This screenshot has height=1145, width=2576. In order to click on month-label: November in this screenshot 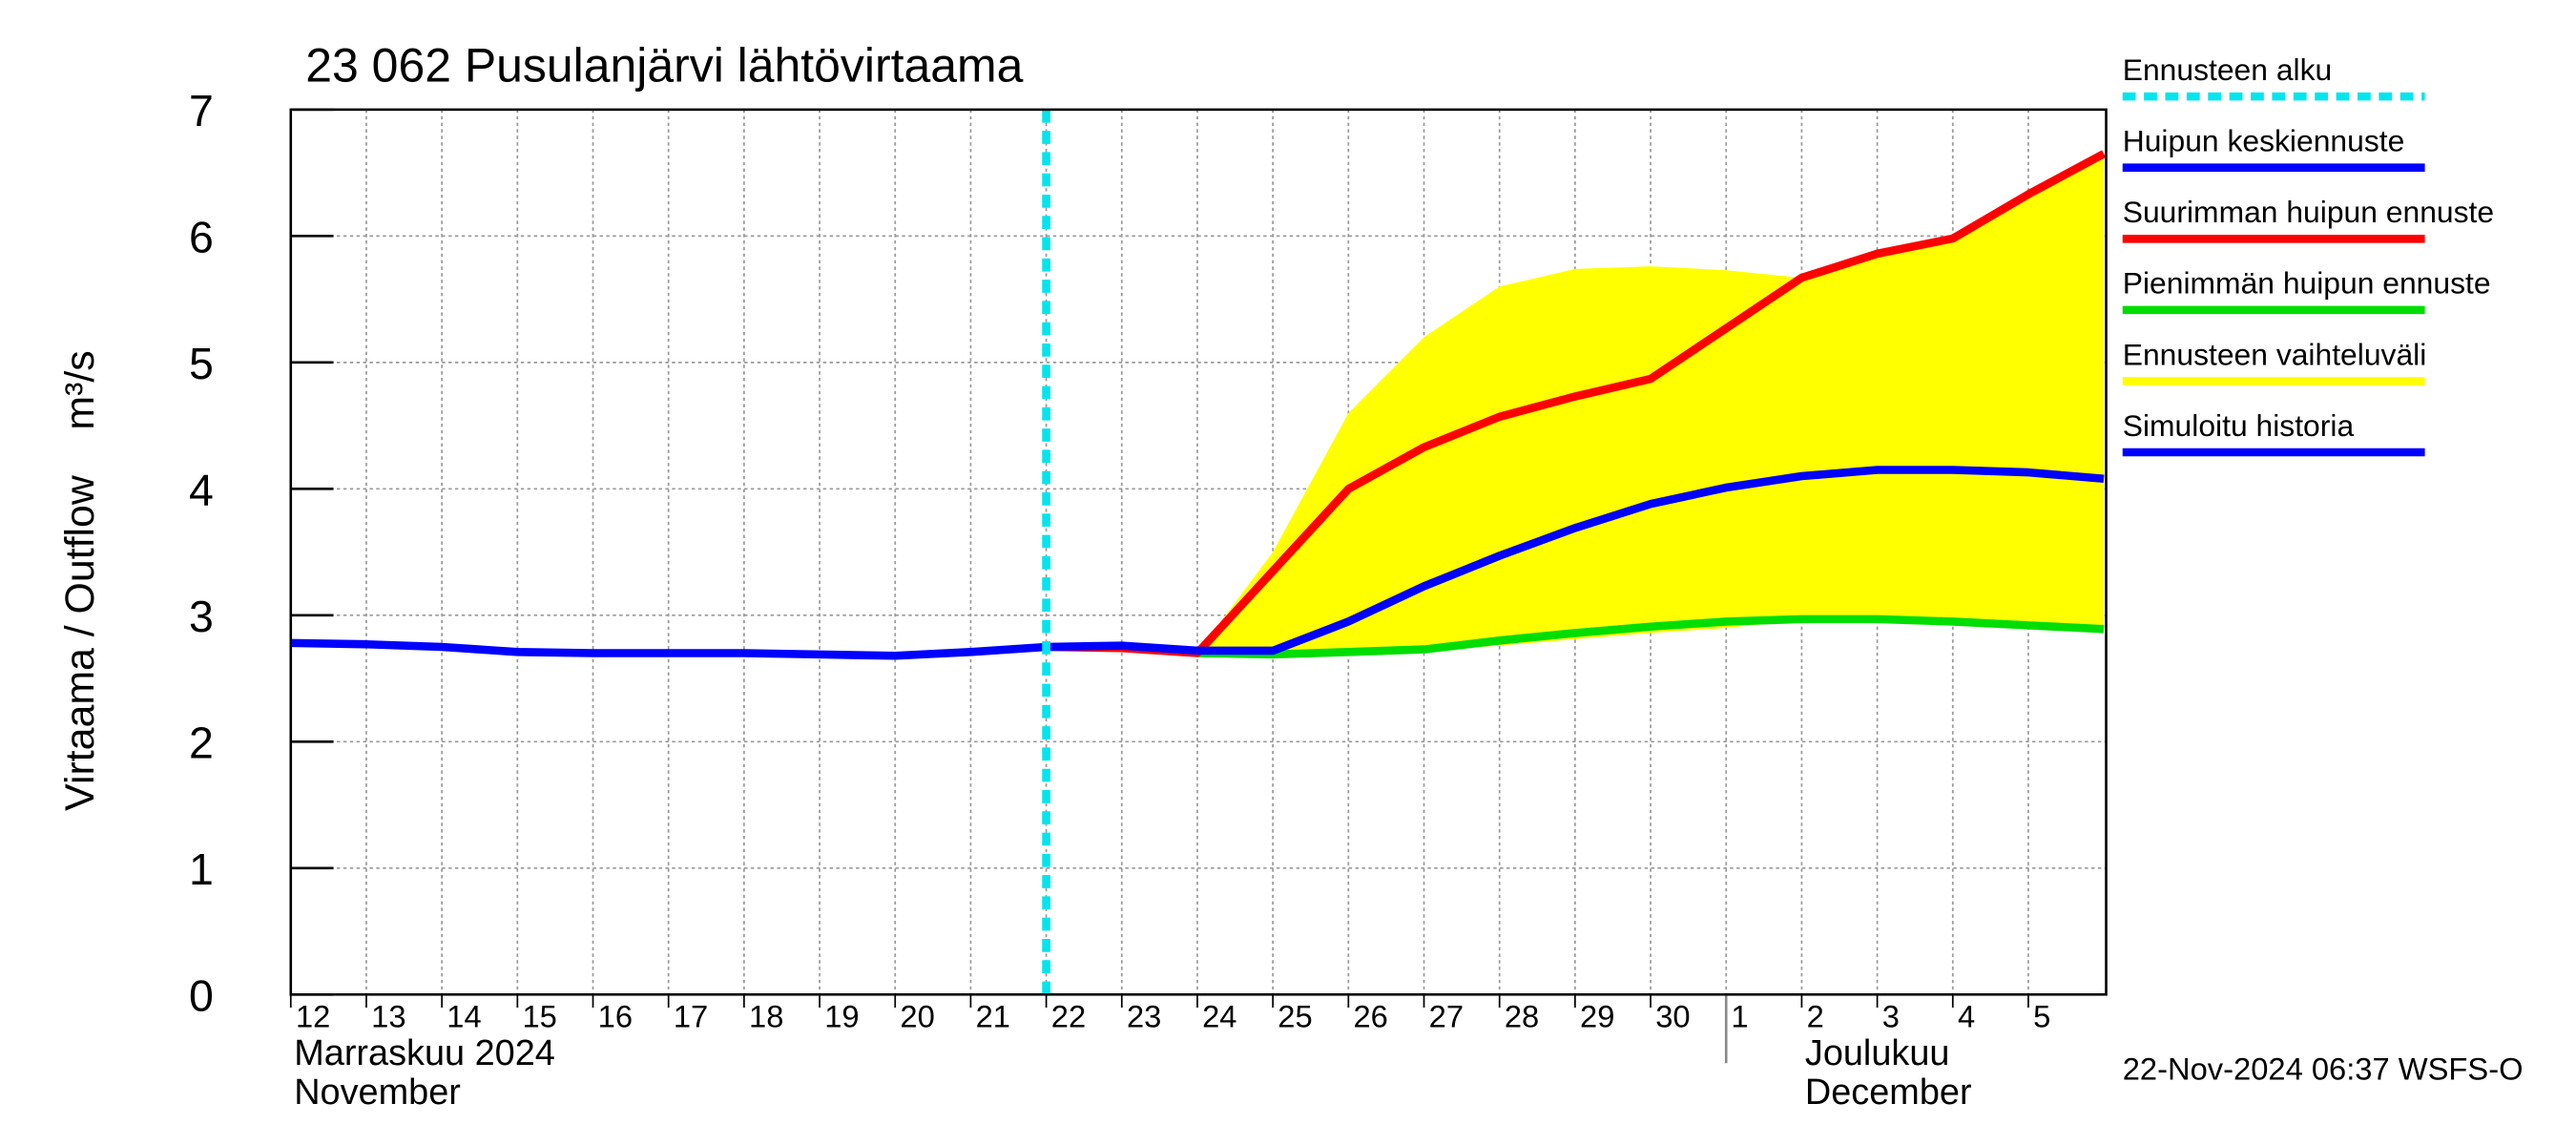, I will do `click(377, 1092)`.